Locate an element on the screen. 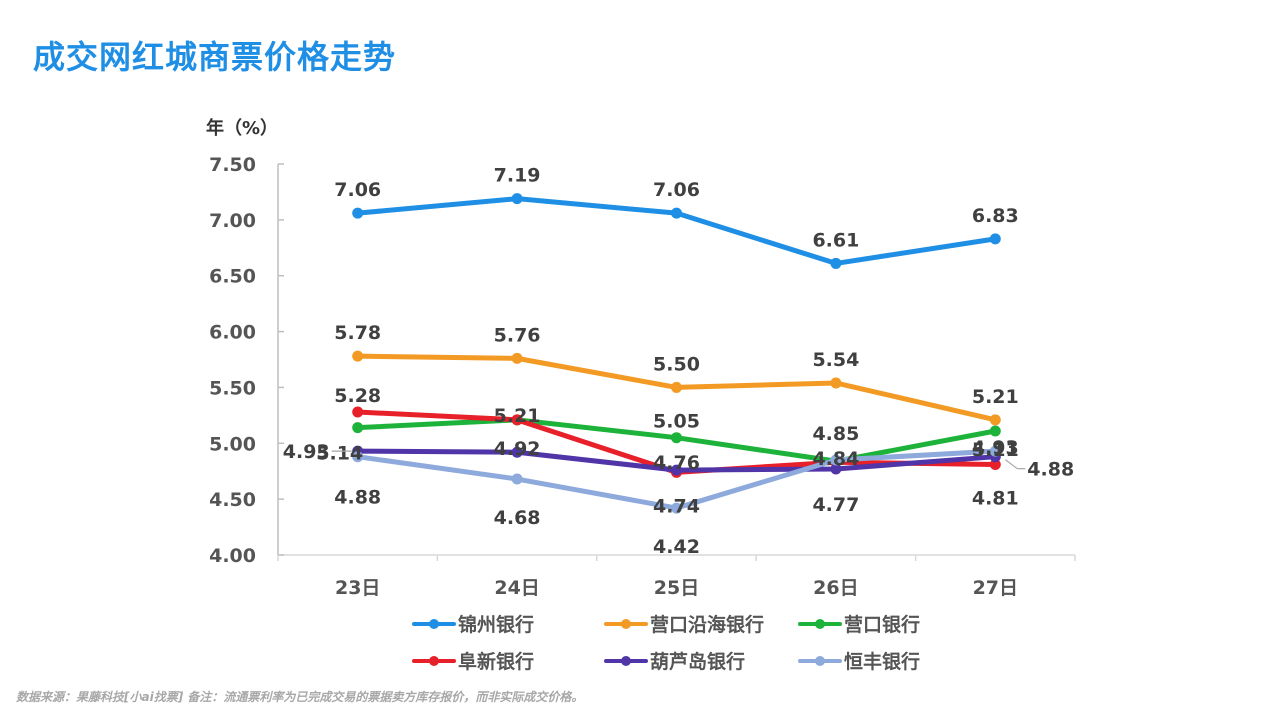 Image resolution: width=1280 pixels, height=720 pixels. legend-item: 葫芦岛银行 is located at coordinates (674, 660).